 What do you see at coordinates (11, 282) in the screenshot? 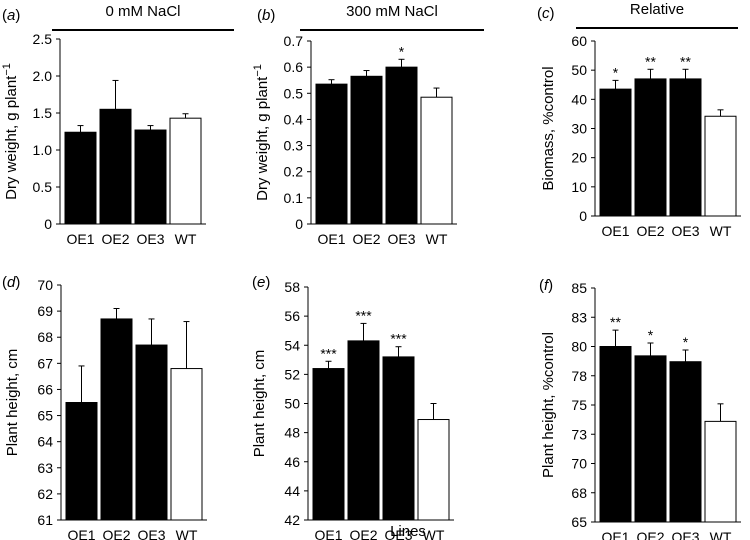
I see `panel-label: (d)` at bounding box center [11, 282].